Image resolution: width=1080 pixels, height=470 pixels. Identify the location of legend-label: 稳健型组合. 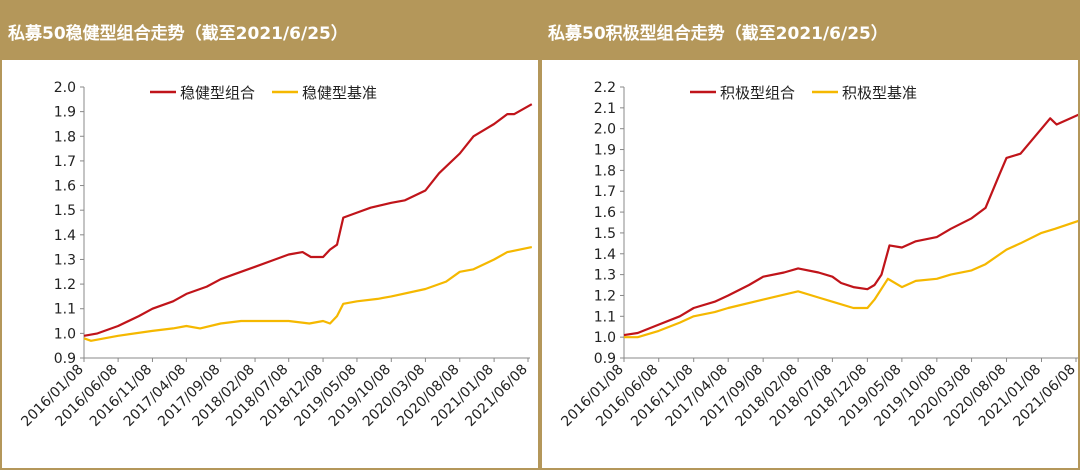
(217, 93).